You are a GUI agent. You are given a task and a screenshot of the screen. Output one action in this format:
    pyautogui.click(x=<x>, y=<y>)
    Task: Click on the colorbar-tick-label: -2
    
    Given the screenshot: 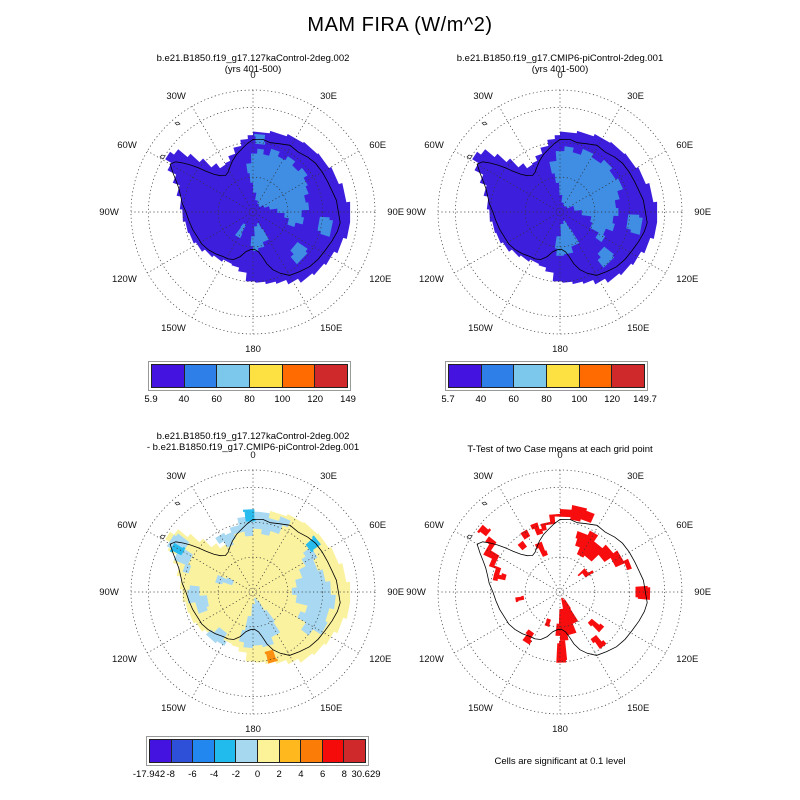 What is the action you would take?
    pyautogui.click(x=236, y=774)
    